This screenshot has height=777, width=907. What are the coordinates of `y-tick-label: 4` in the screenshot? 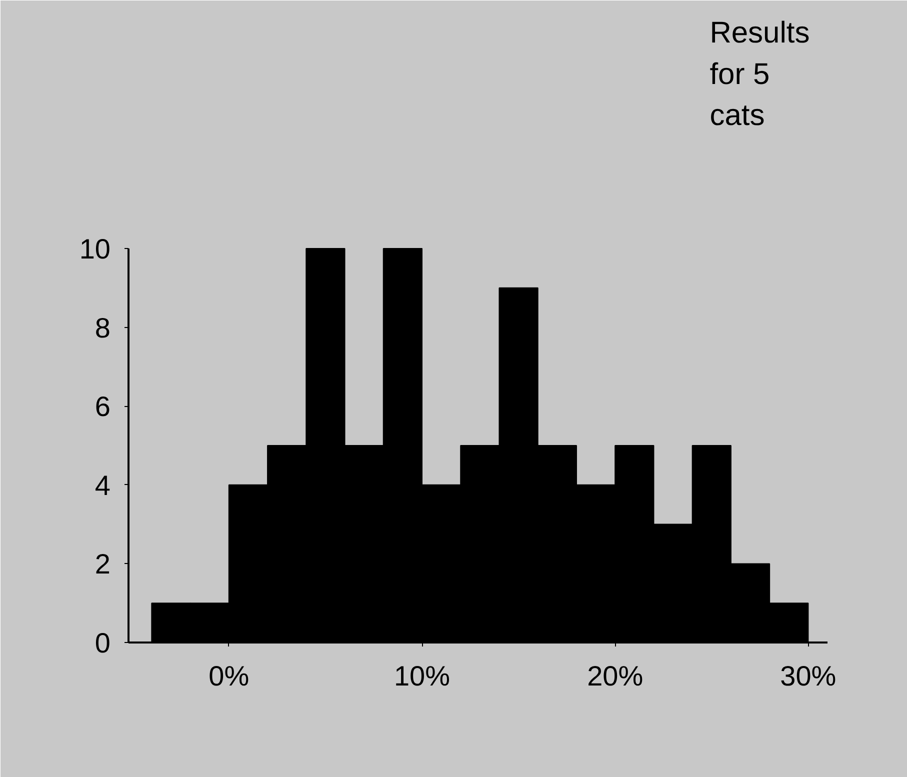 It's located at (102, 485).